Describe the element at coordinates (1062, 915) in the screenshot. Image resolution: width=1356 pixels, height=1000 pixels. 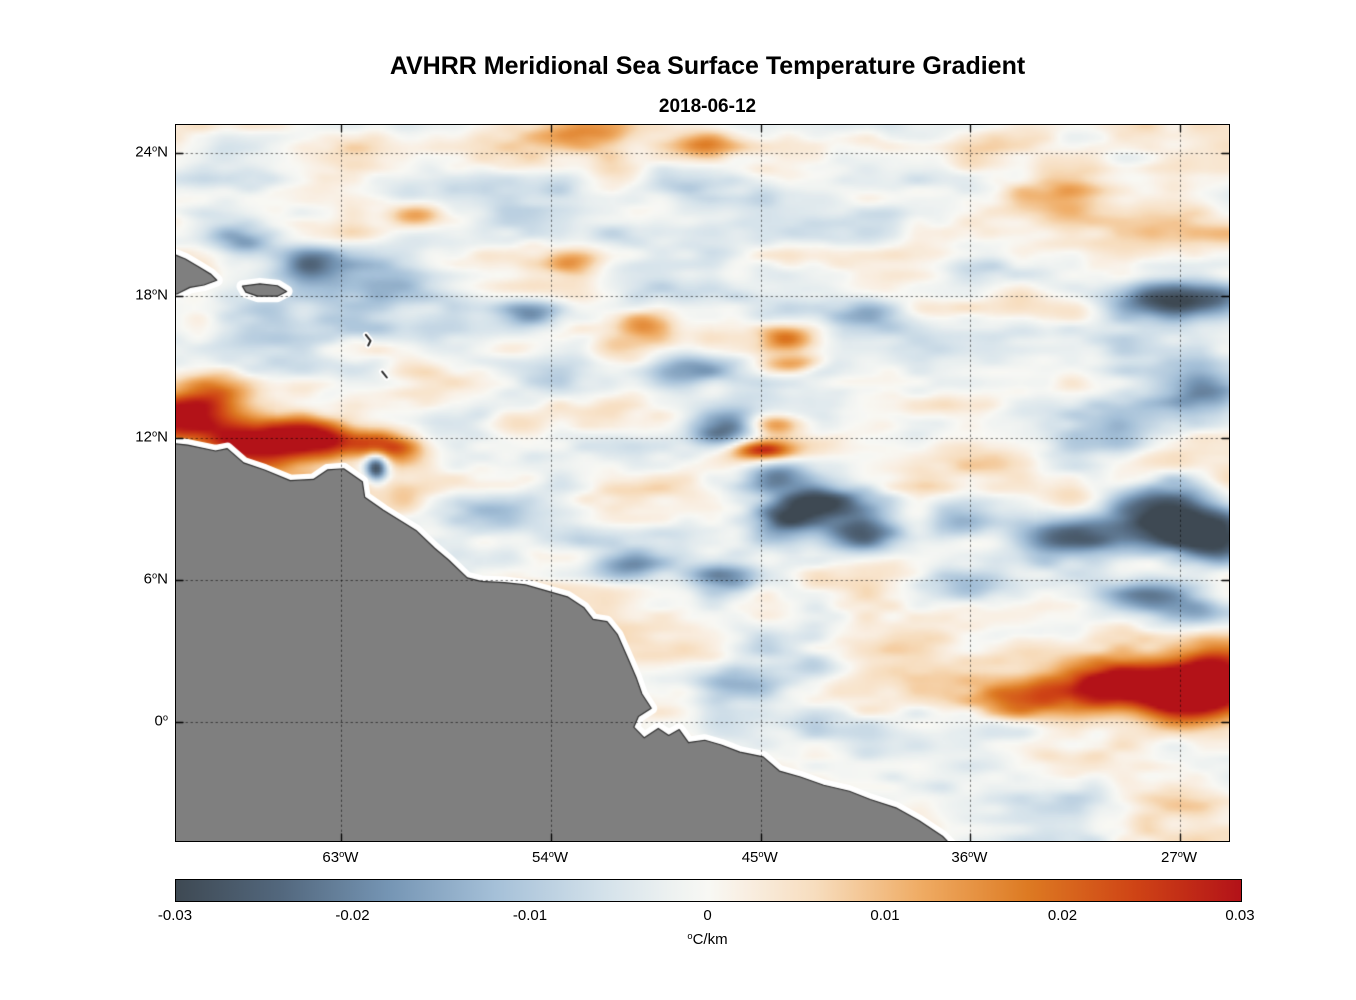
I see `colorbar-tick-label: 0.02` at that location.